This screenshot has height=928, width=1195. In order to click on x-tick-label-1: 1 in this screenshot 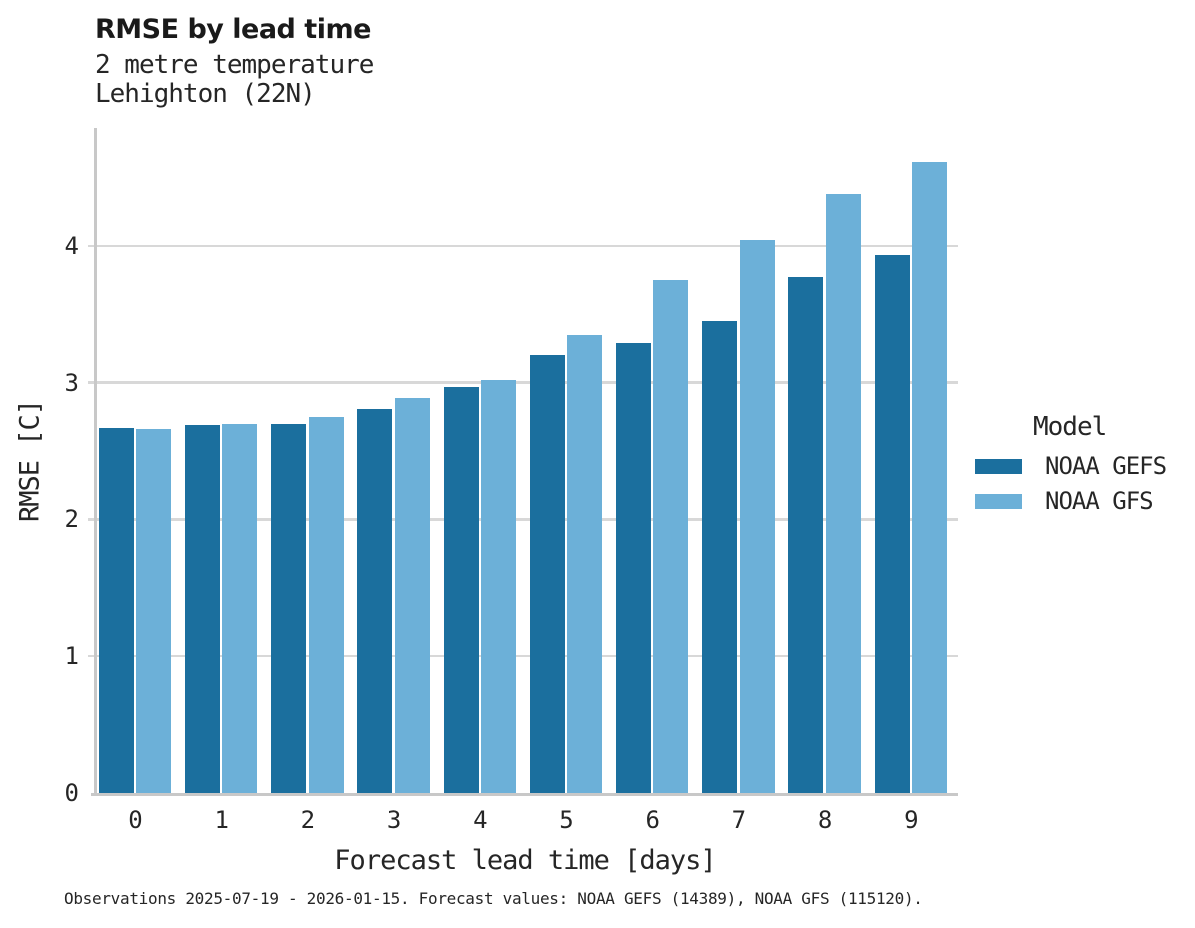, I will do `click(221, 820)`.